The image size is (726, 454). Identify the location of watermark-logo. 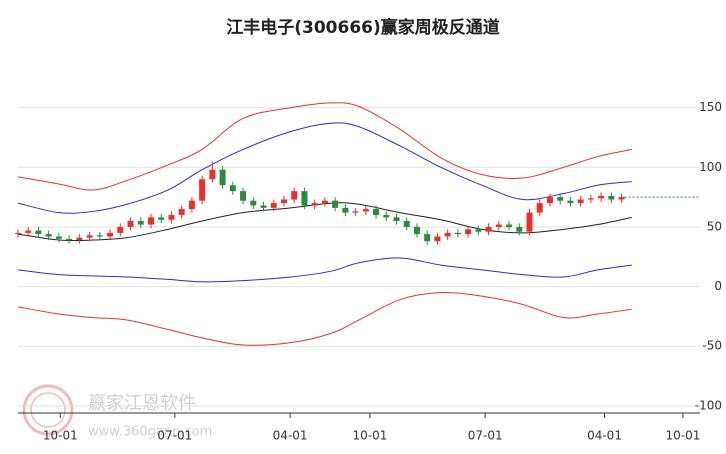
(48, 410).